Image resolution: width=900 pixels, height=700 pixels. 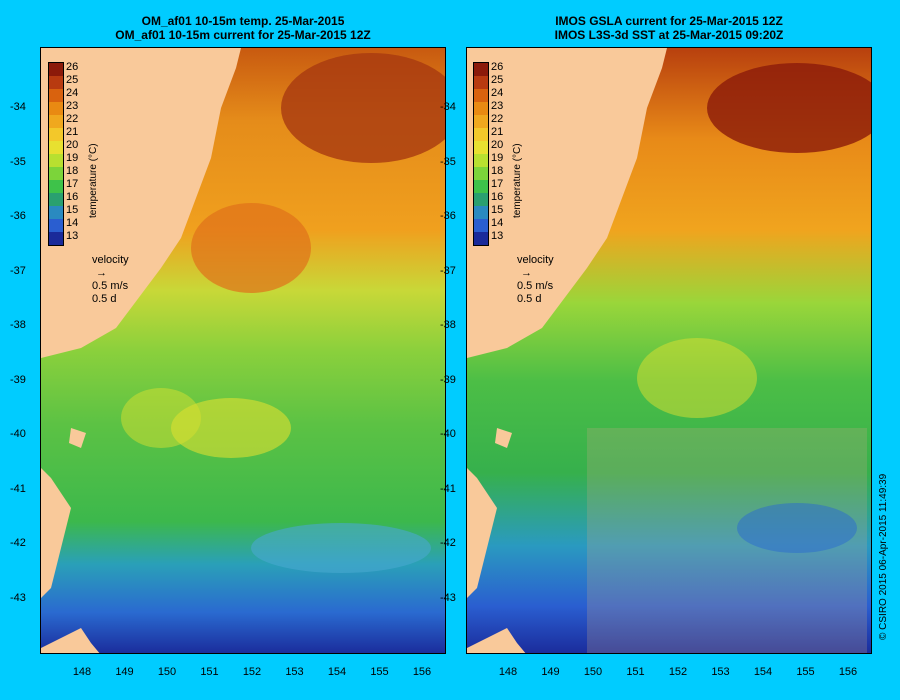 What do you see at coordinates (529, 299) in the screenshot?
I see `right-velocity-duration: 0.5 d` at bounding box center [529, 299].